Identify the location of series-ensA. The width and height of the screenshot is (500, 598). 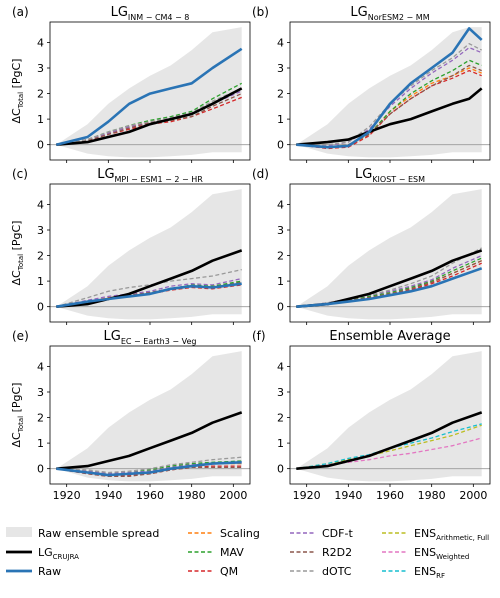
(389, 447).